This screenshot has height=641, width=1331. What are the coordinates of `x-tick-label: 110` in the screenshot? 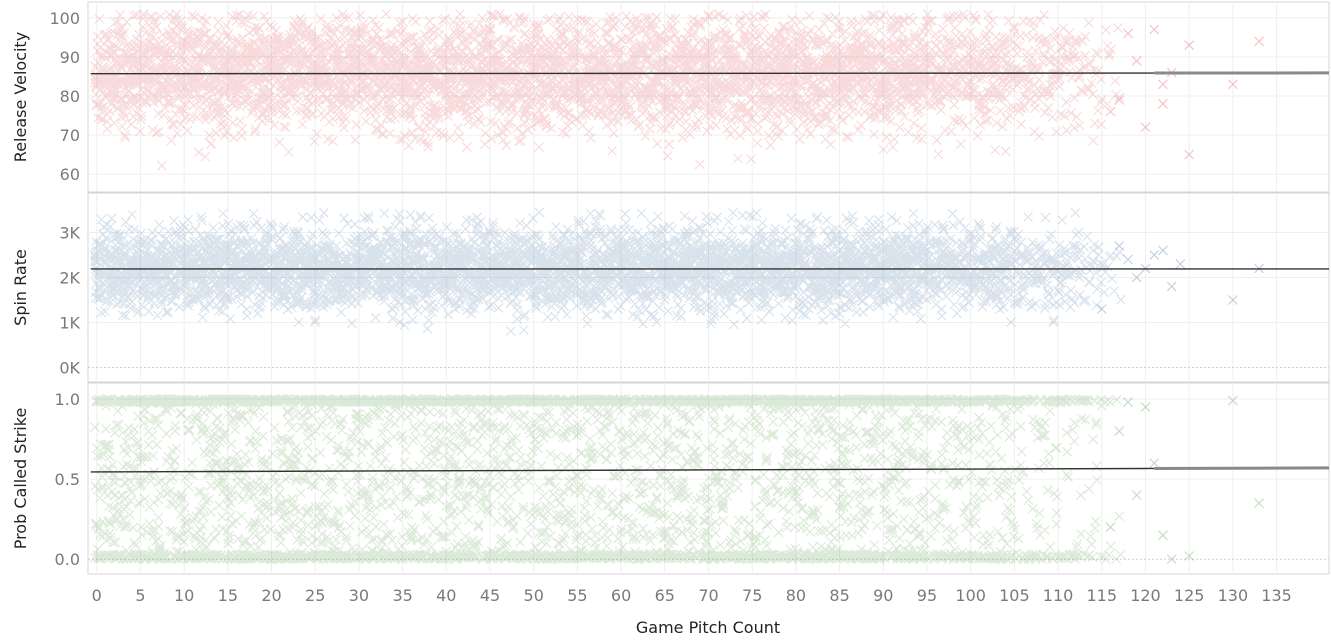 It's located at (1058, 595).